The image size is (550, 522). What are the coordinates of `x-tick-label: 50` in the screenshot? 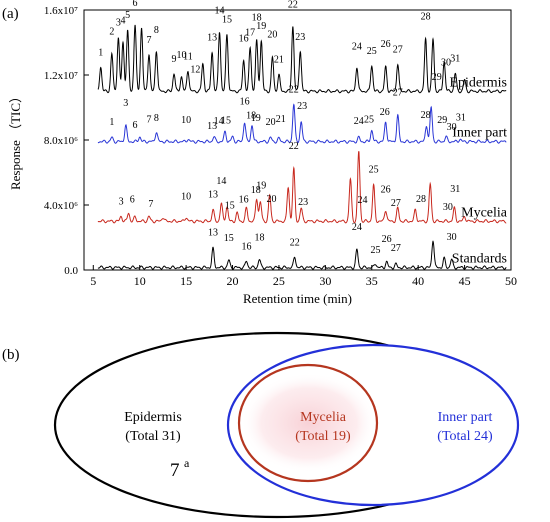 It's located at (511, 281).